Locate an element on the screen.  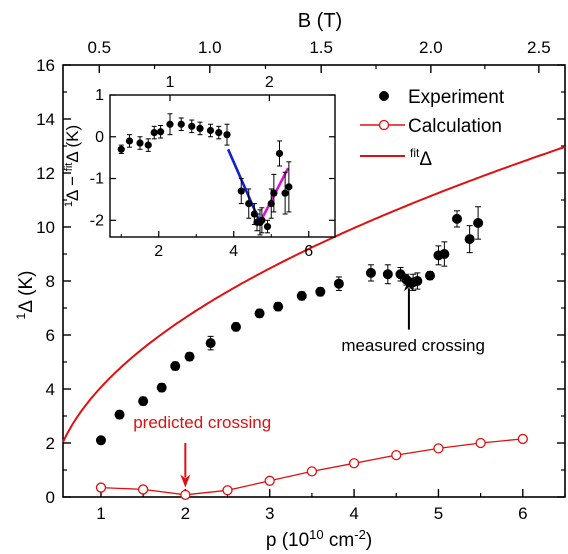
inset-y-tick-label: 0 is located at coordinates (99, 137).